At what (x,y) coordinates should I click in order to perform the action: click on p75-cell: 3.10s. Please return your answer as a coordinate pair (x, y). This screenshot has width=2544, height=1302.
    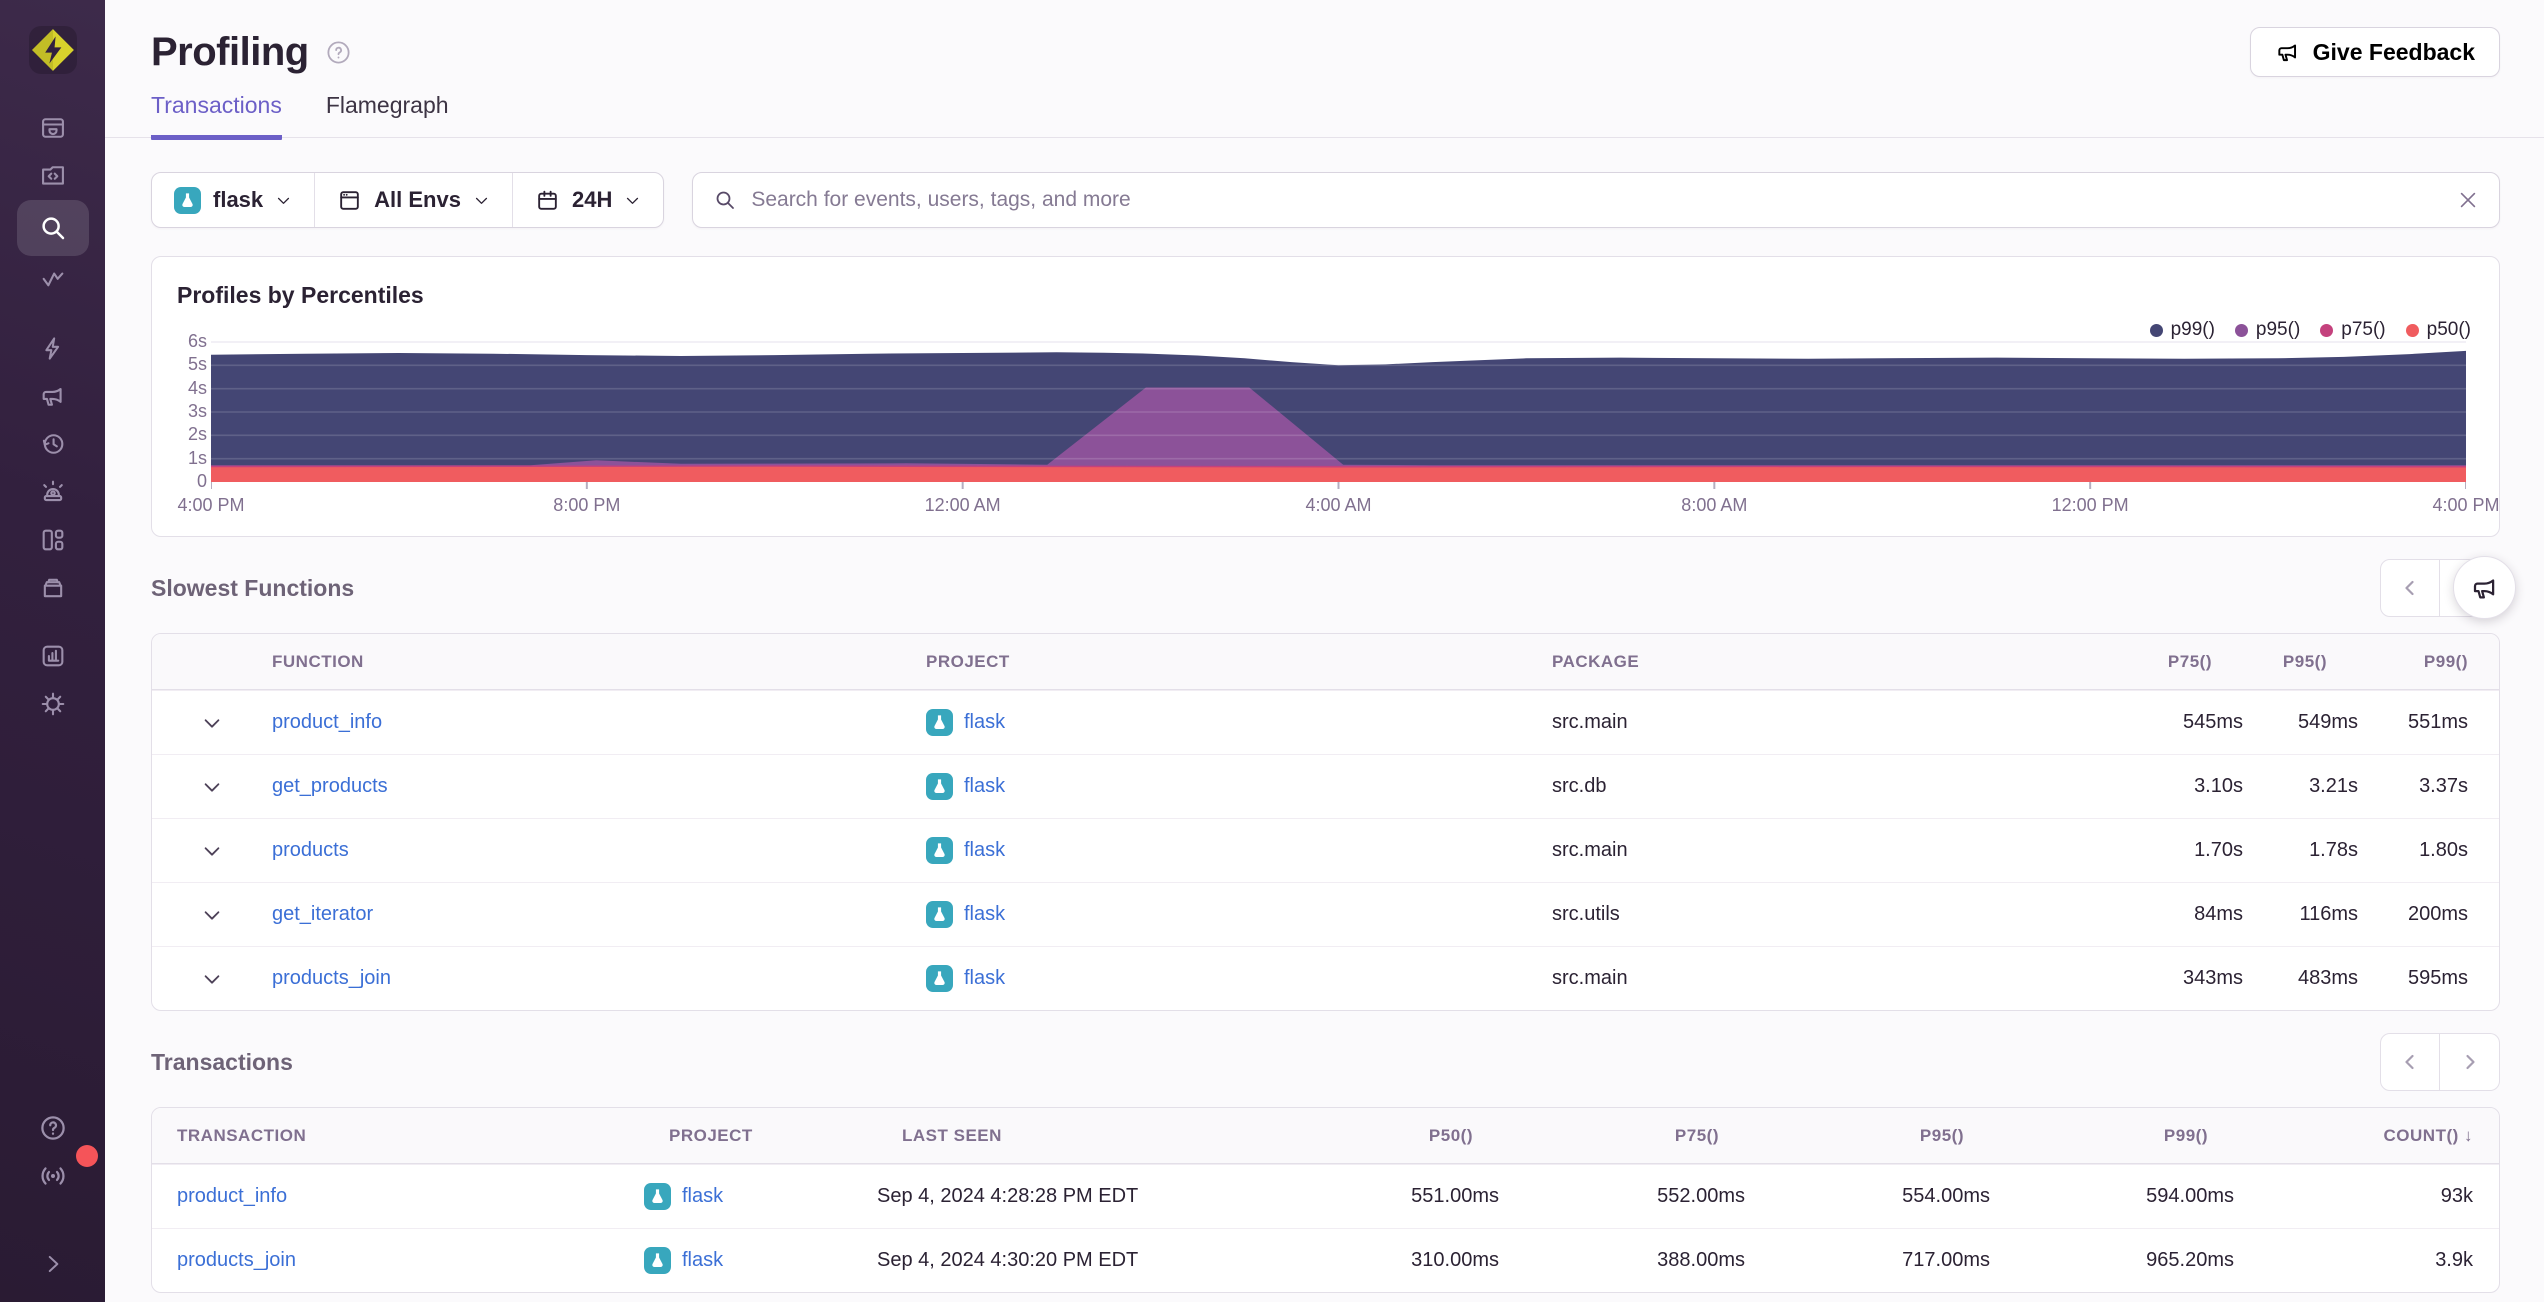
    Looking at the image, I should click on (2218, 786).